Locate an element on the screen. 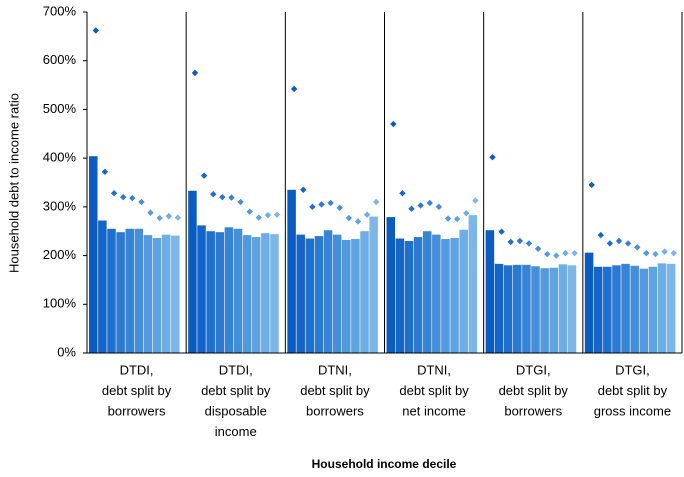 The image size is (684, 477). x-tick-label: net income is located at coordinates (434, 410).